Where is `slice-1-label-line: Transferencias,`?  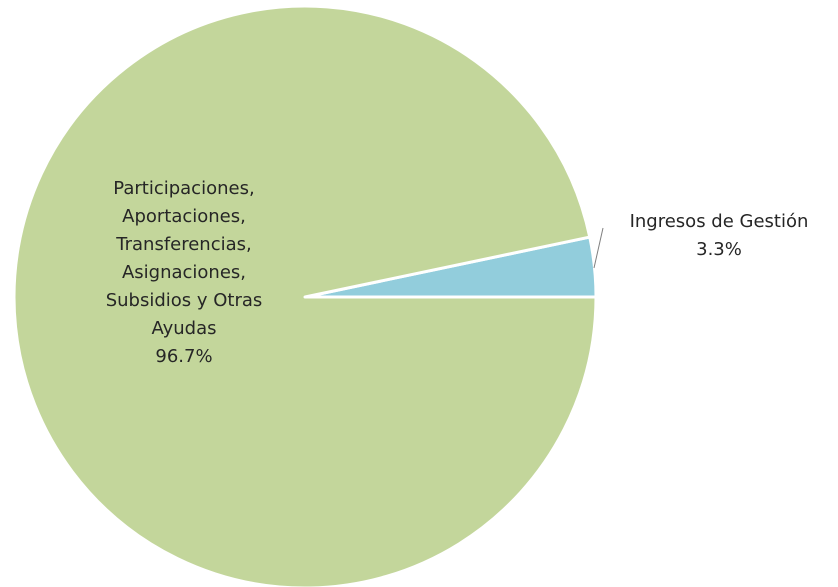 slice-1-label-line: Transferencias, is located at coordinates (183, 244).